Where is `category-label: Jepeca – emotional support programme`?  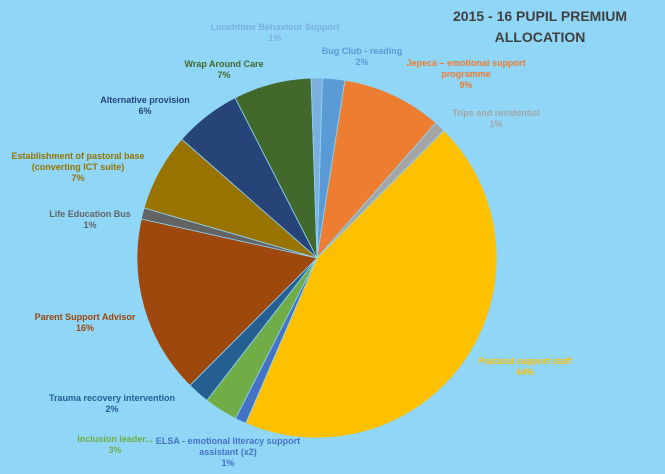
category-label: Jepeca – emotional support programme is located at coordinates (466, 68).